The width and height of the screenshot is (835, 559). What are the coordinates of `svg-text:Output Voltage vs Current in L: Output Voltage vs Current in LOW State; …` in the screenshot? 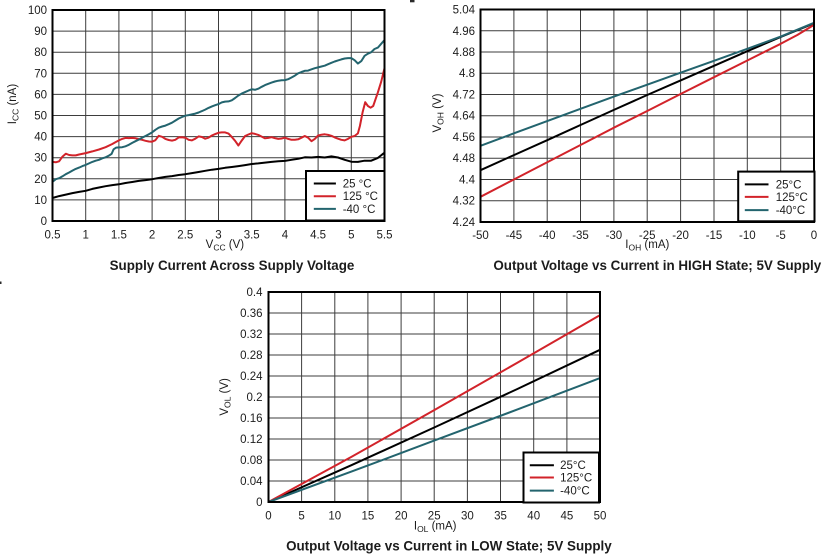 It's located at (449, 546).